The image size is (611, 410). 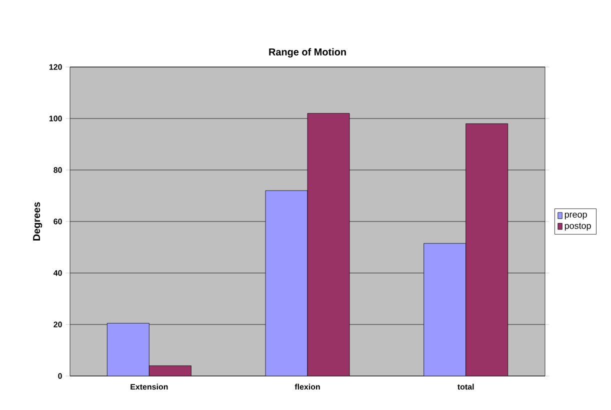 I want to click on legend-label: preop, so click(x=575, y=216).